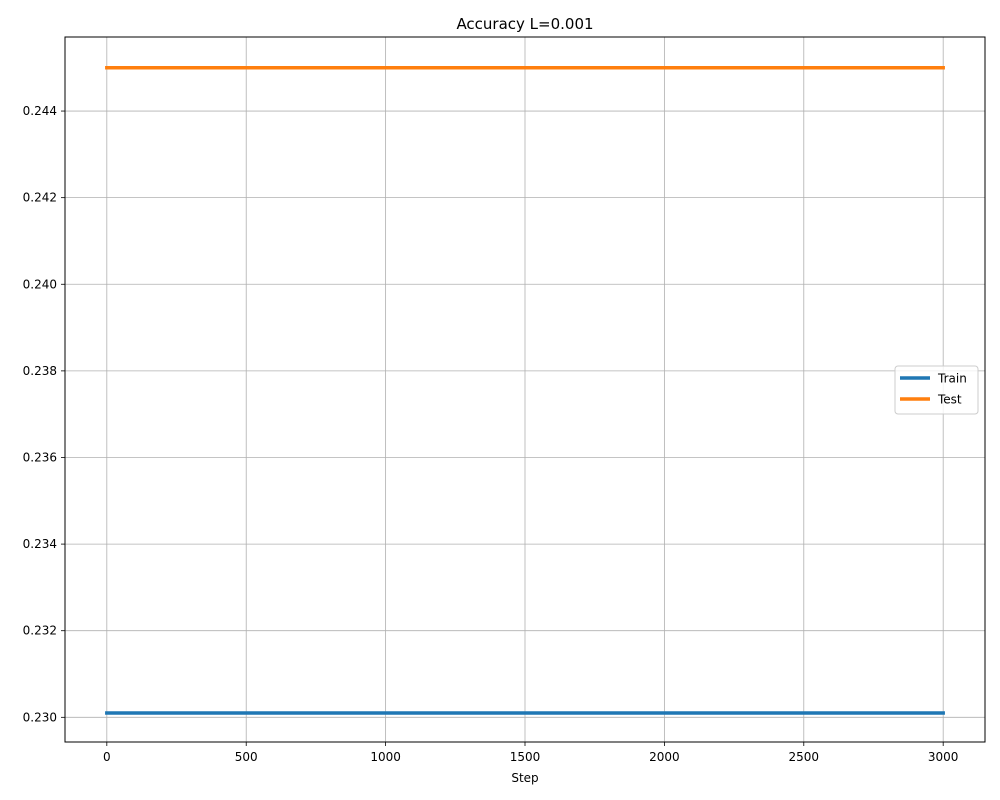  Describe the element at coordinates (936, 390) in the screenshot. I see `legend: Train Test` at that location.